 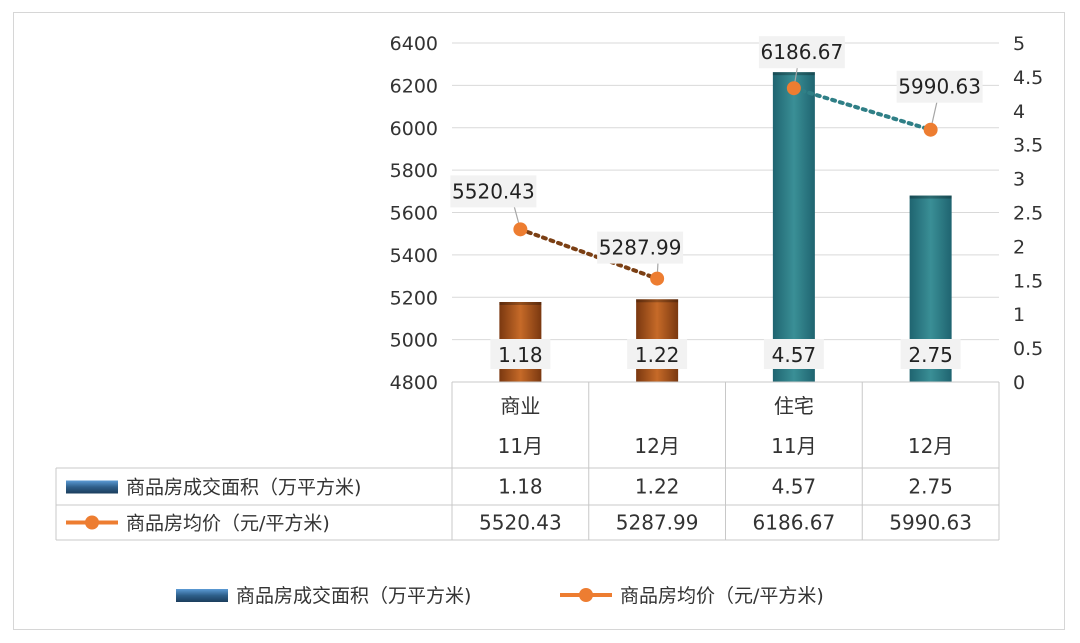 What do you see at coordinates (1028, 146) in the screenshot?
I see `y-right-tick-label: 3.5` at bounding box center [1028, 146].